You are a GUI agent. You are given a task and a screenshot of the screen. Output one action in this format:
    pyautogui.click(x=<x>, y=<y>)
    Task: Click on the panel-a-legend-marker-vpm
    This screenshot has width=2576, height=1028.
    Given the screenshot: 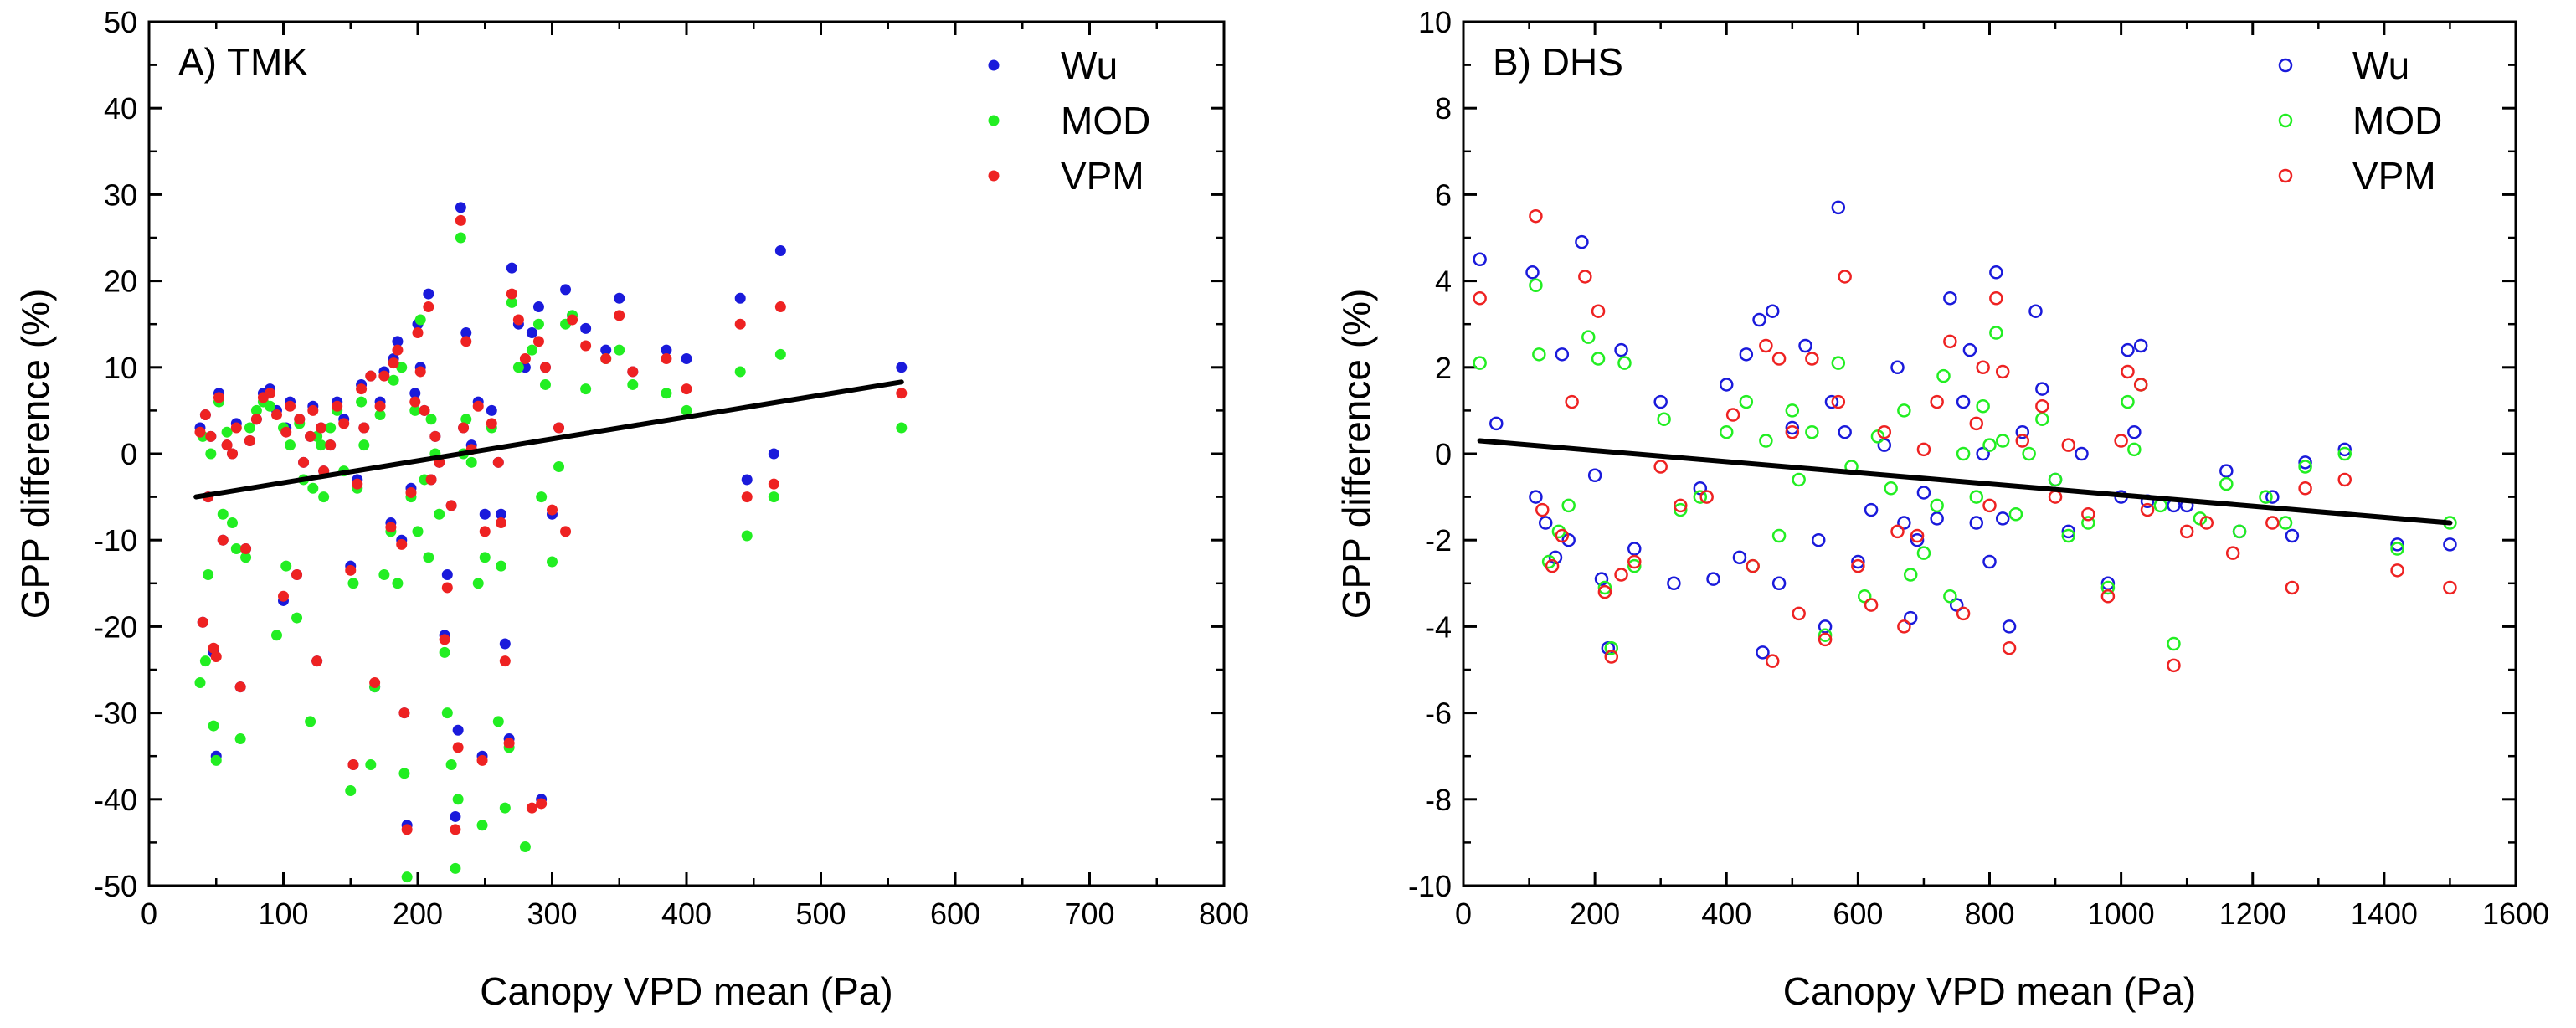 What is the action you would take?
    pyautogui.click(x=994, y=176)
    